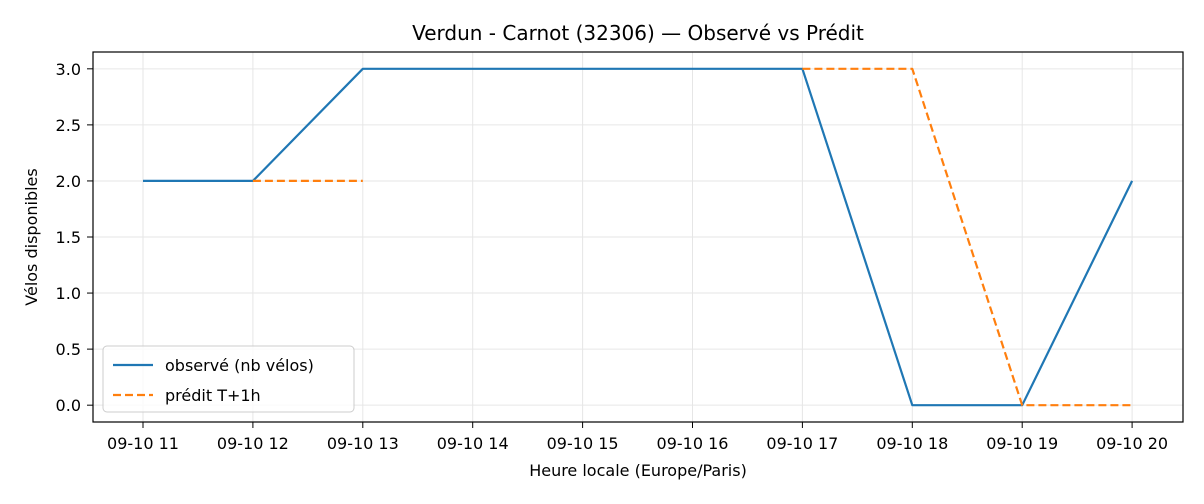 This screenshot has height=504, width=1204. What do you see at coordinates (31, 236) in the screenshot?
I see `y-axis-label: Vélos disponibles` at bounding box center [31, 236].